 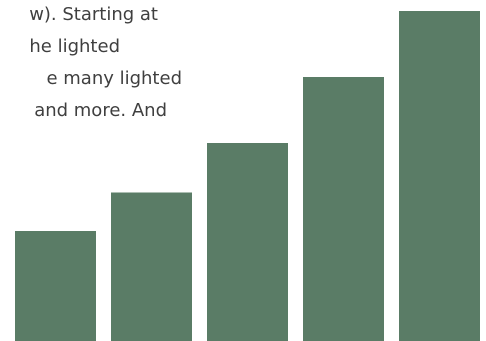 What do you see at coordinates (93, 14) in the screenshot?
I see `text-line-1: w). Starting at` at bounding box center [93, 14].